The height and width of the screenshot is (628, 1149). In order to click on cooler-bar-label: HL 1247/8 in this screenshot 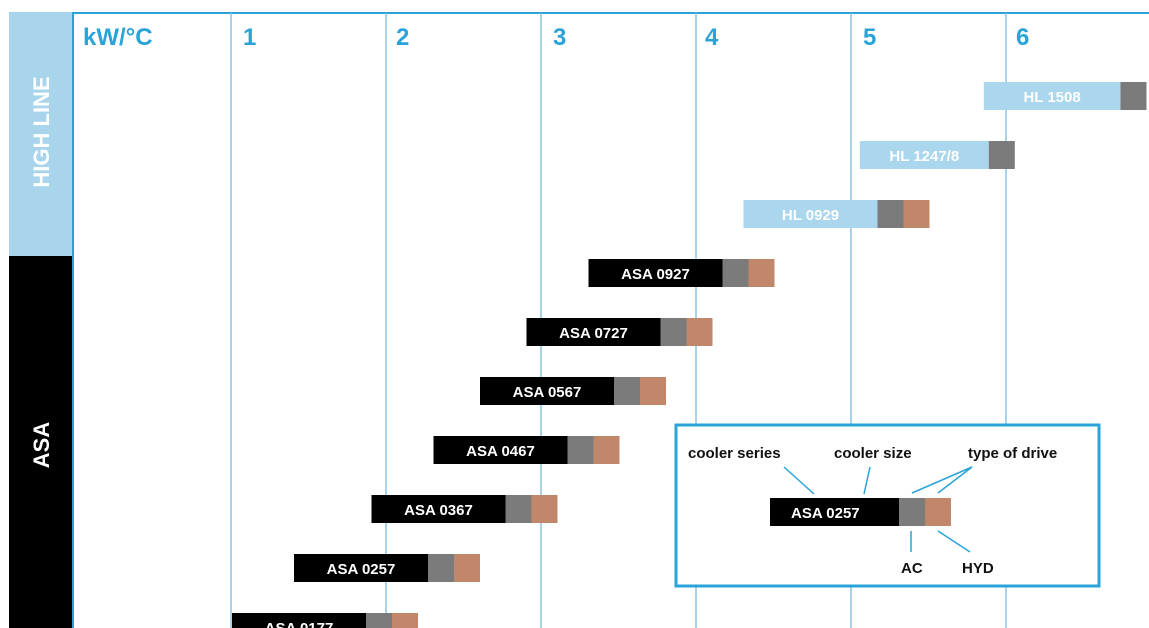, I will do `click(924, 156)`.